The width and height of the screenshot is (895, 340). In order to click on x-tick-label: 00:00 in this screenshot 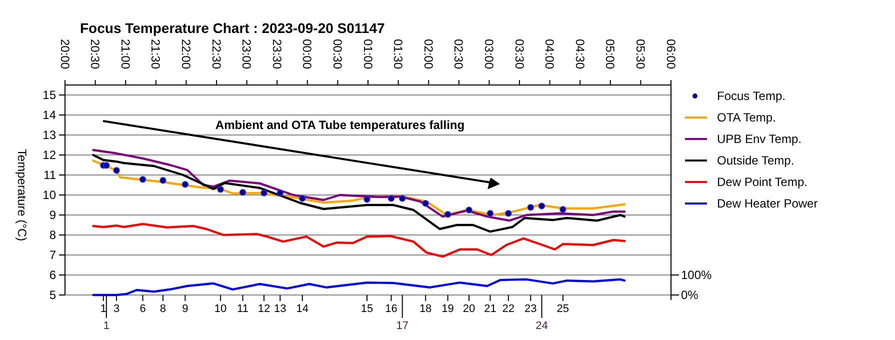, I will do `click(307, 54)`.